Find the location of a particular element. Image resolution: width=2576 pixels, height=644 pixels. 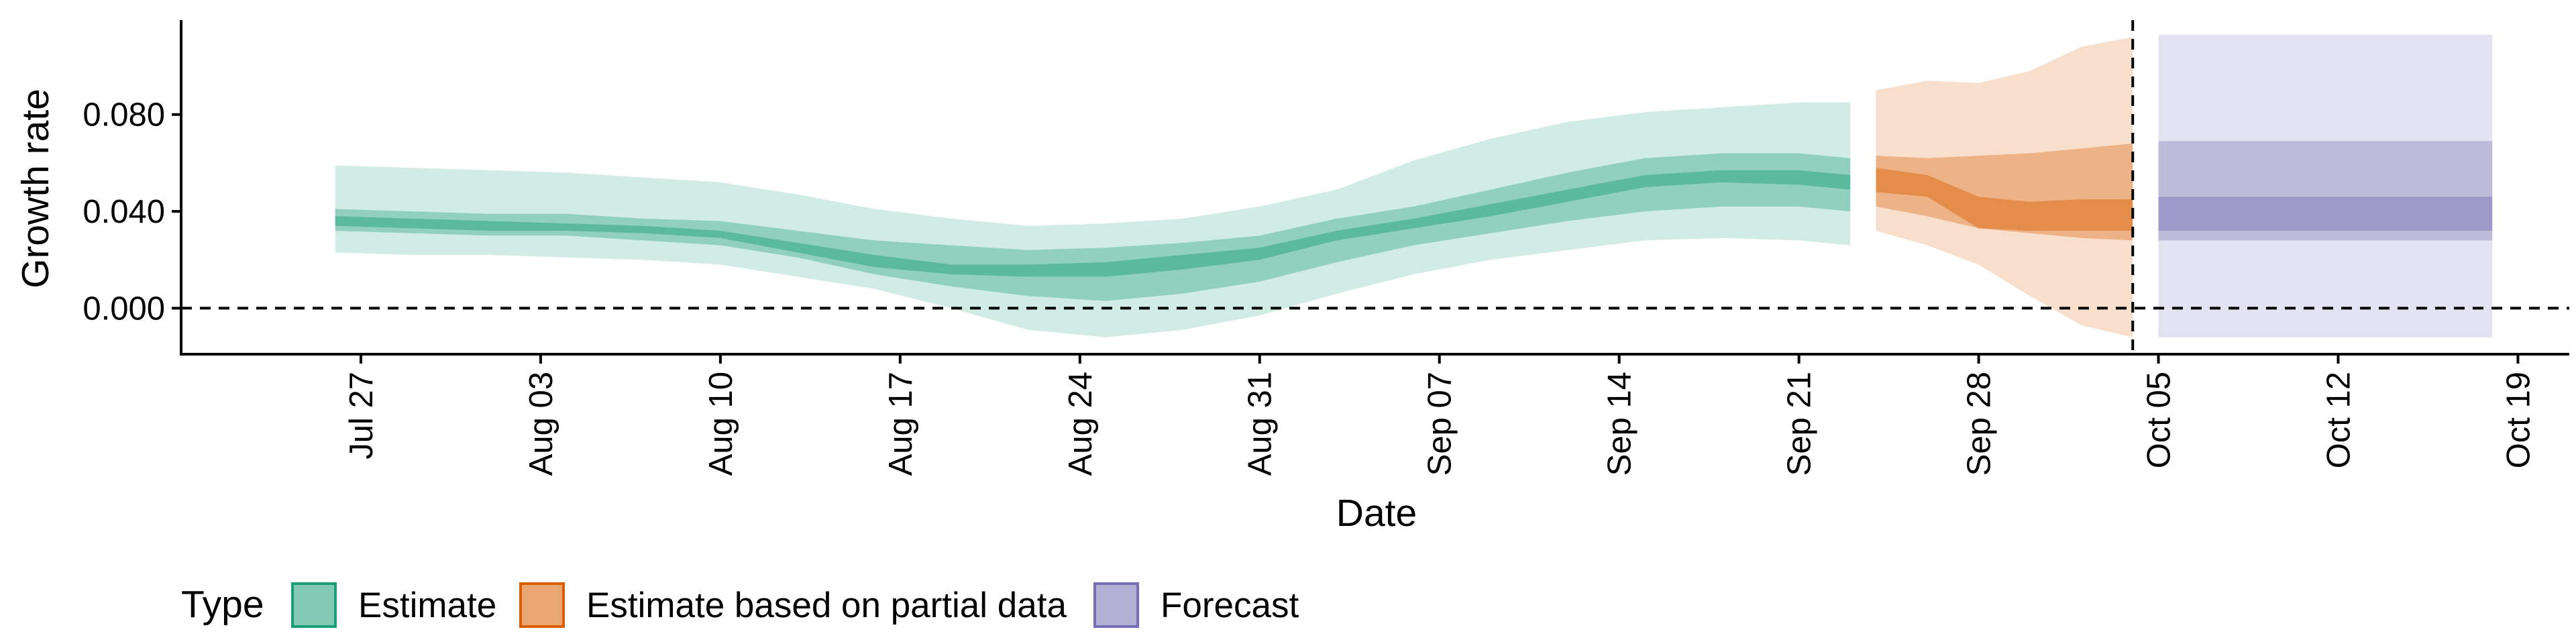

forecast-ci90-band is located at coordinates (2325, 185).